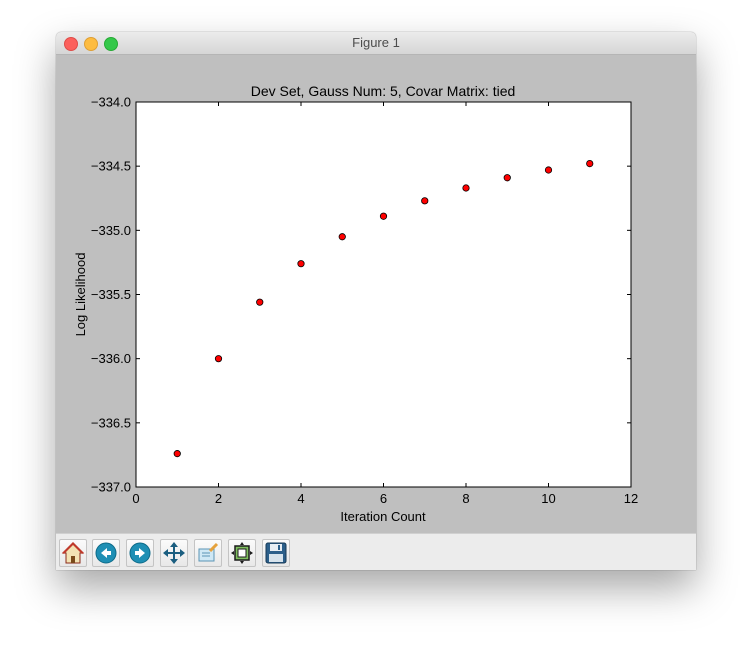  I want to click on pan-move-icon, so click(174, 553).